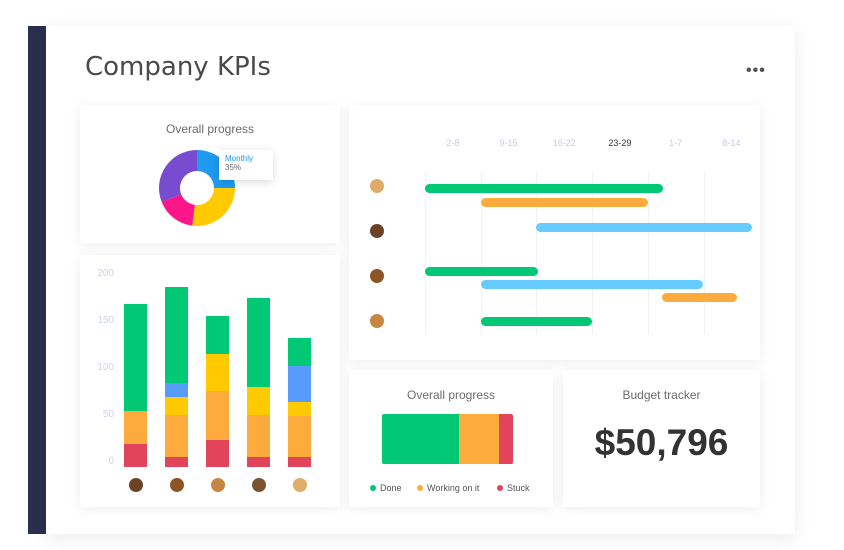 Image resolution: width=844 pixels, height=550 pixels. Describe the element at coordinates (451, 395) in the screenshot. I see `progress-title: Overall progress` at that location.